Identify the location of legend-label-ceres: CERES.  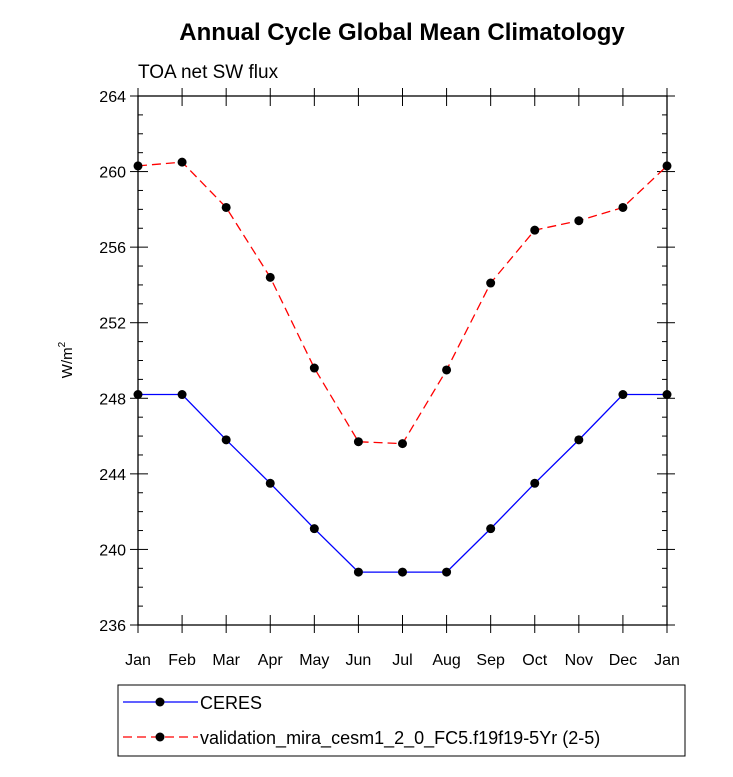
(231, 703).